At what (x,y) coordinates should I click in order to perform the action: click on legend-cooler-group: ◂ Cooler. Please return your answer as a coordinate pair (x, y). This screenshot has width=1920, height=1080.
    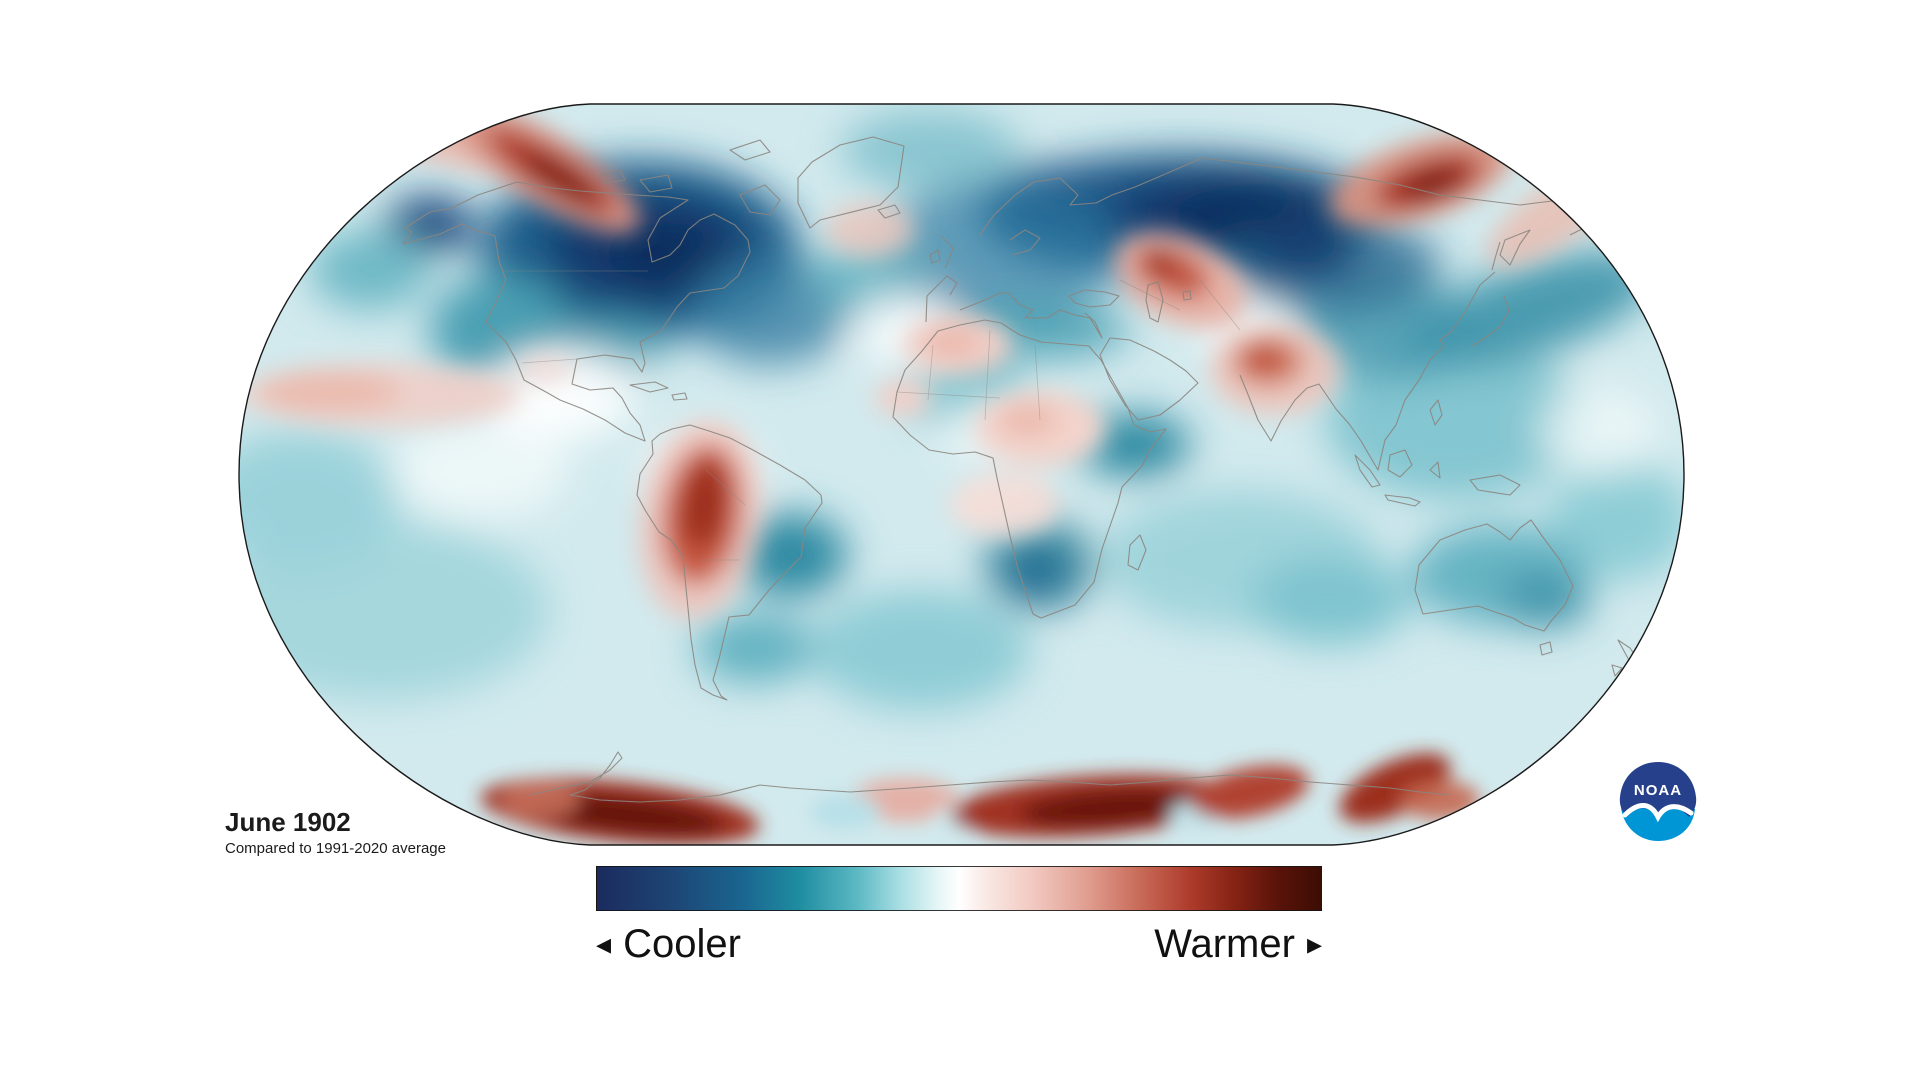
    Looking at the image, I should click on (668, 944).